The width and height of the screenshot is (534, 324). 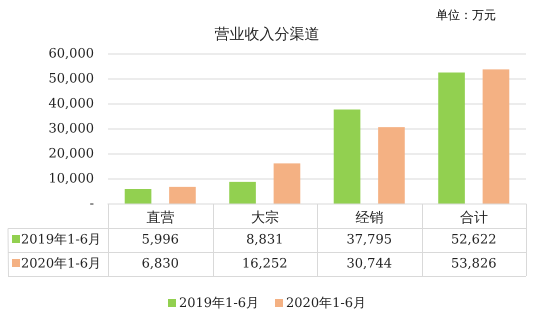 I want to click on y-tick-label: 60,000, so click(x=71, y=54).